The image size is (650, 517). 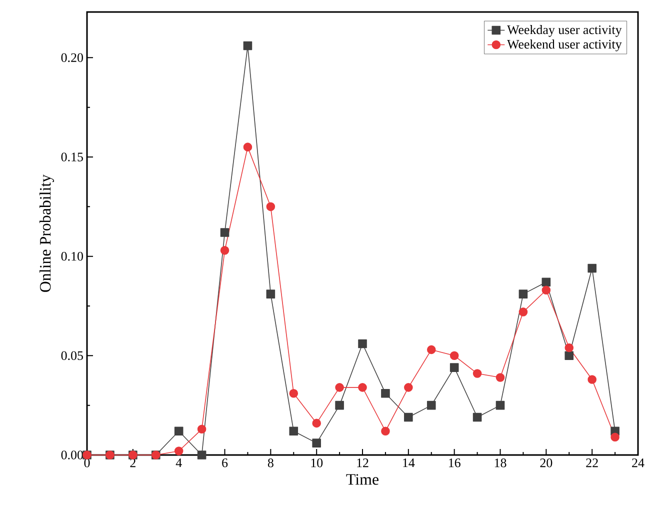 What do you see at coordinates (362, 463) in the screenshot?
I see `x-tick-label: 12` at bounding box center [362, 463].